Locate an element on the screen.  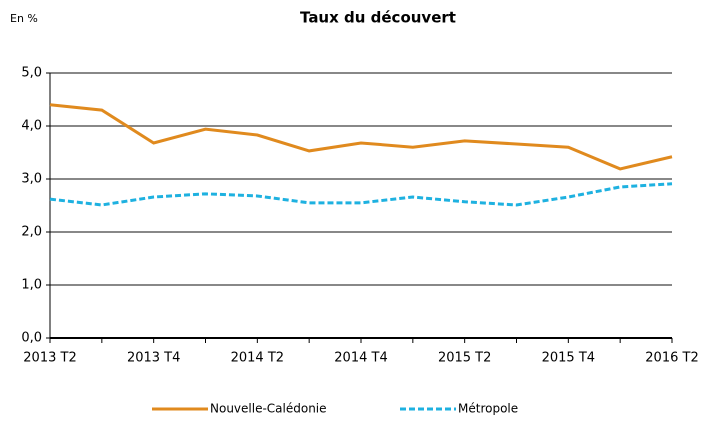
x-tick-label: 2013 T4 is located at coordinates (153, 358).